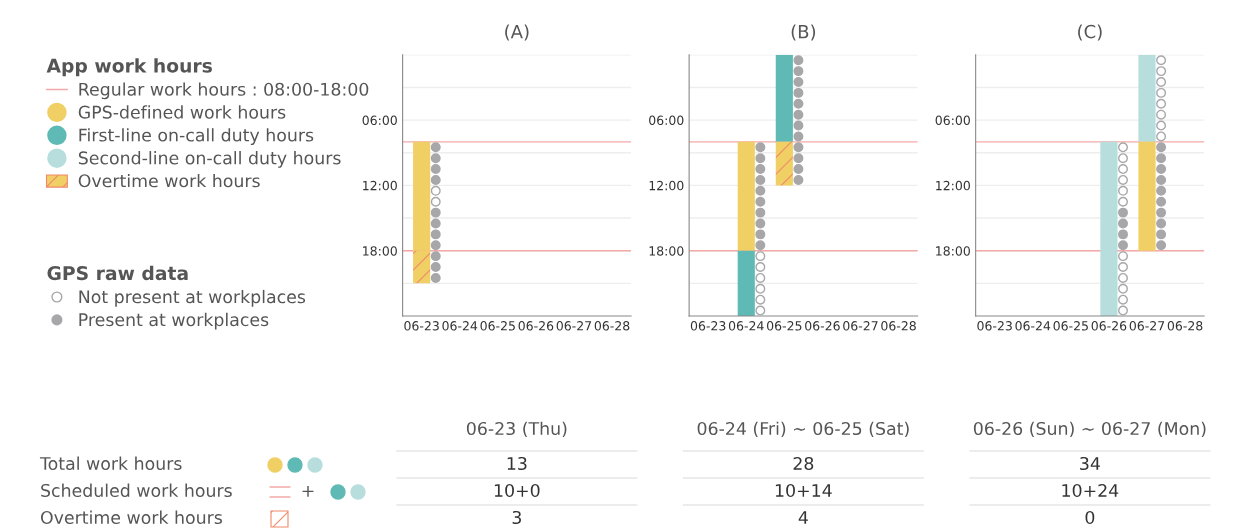  I want to click on chart-title: (A), so click(517, 32).